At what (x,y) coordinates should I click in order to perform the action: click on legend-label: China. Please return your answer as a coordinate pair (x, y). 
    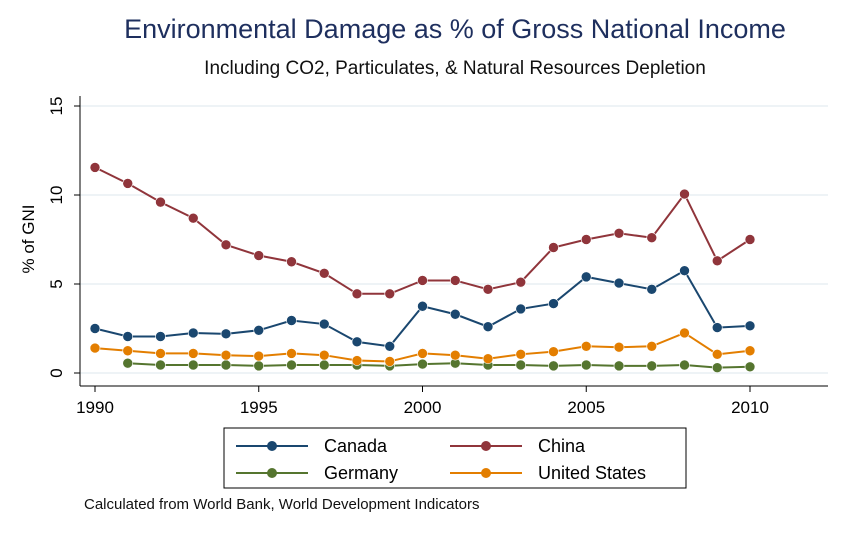
    Looking at the image, I should click on (562, 446).